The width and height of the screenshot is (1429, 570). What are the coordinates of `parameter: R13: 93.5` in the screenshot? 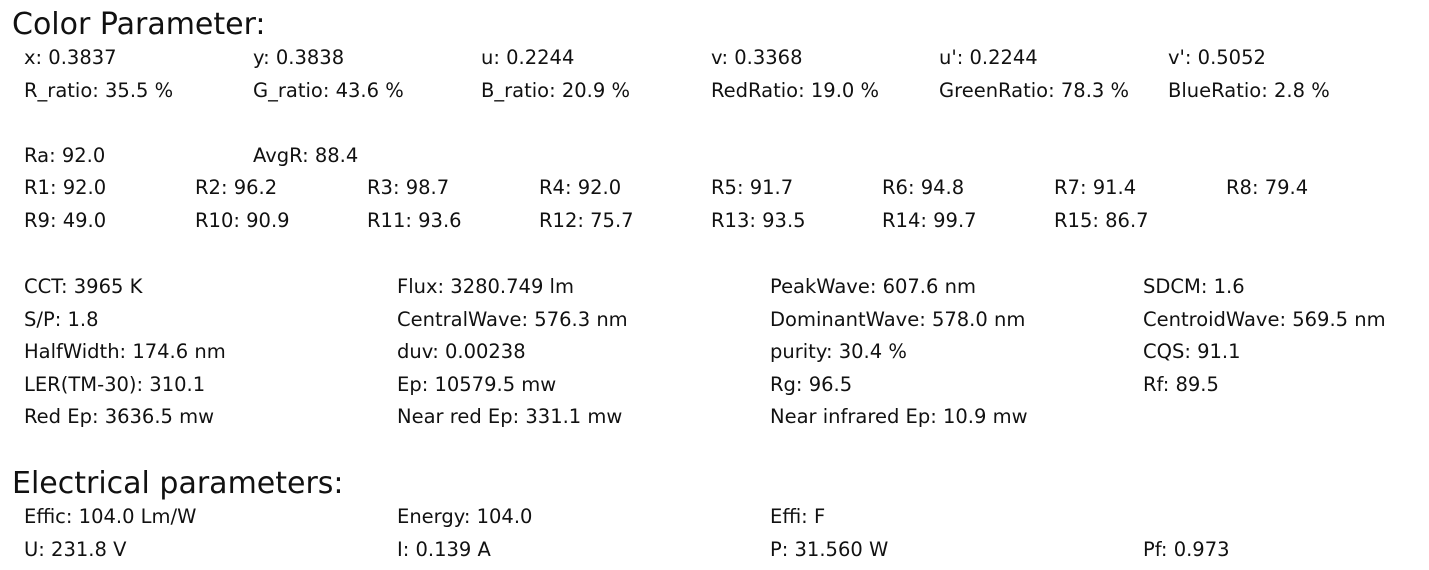 It's located at (758, 220).